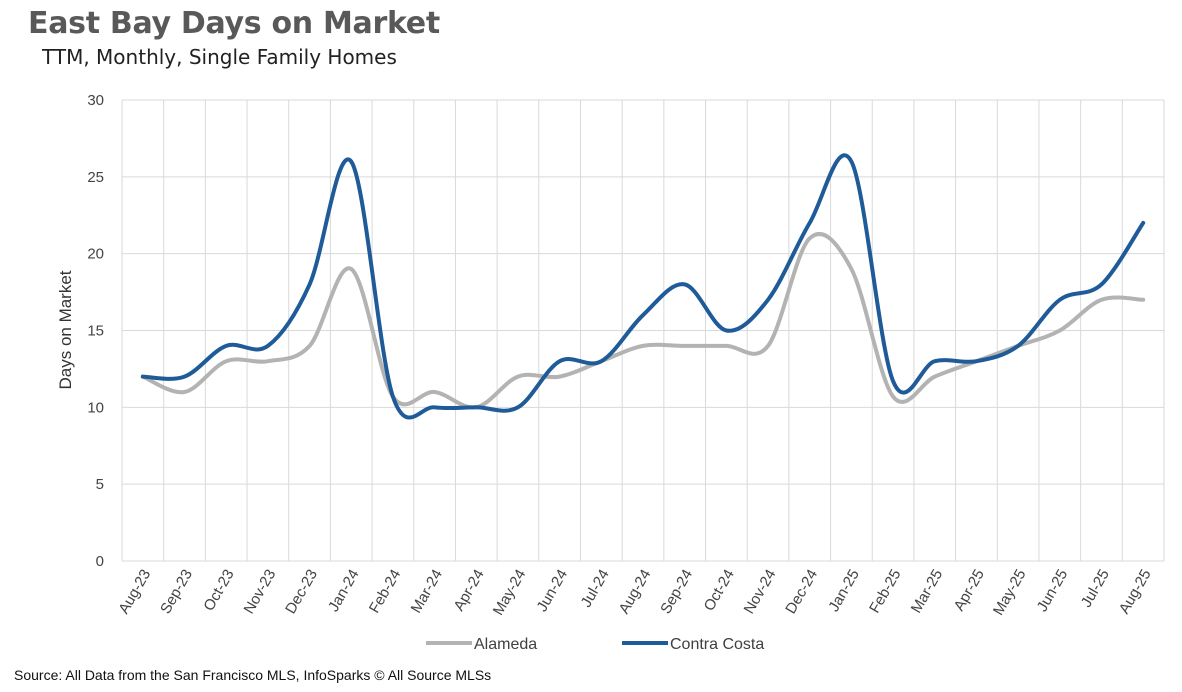 The width and height of the screenshot is (1182, 692). What do you see at coordinates (65, 329) in the screenshot?
I see `y-axis-label: Days on Market` at bounding box center [65, 329].